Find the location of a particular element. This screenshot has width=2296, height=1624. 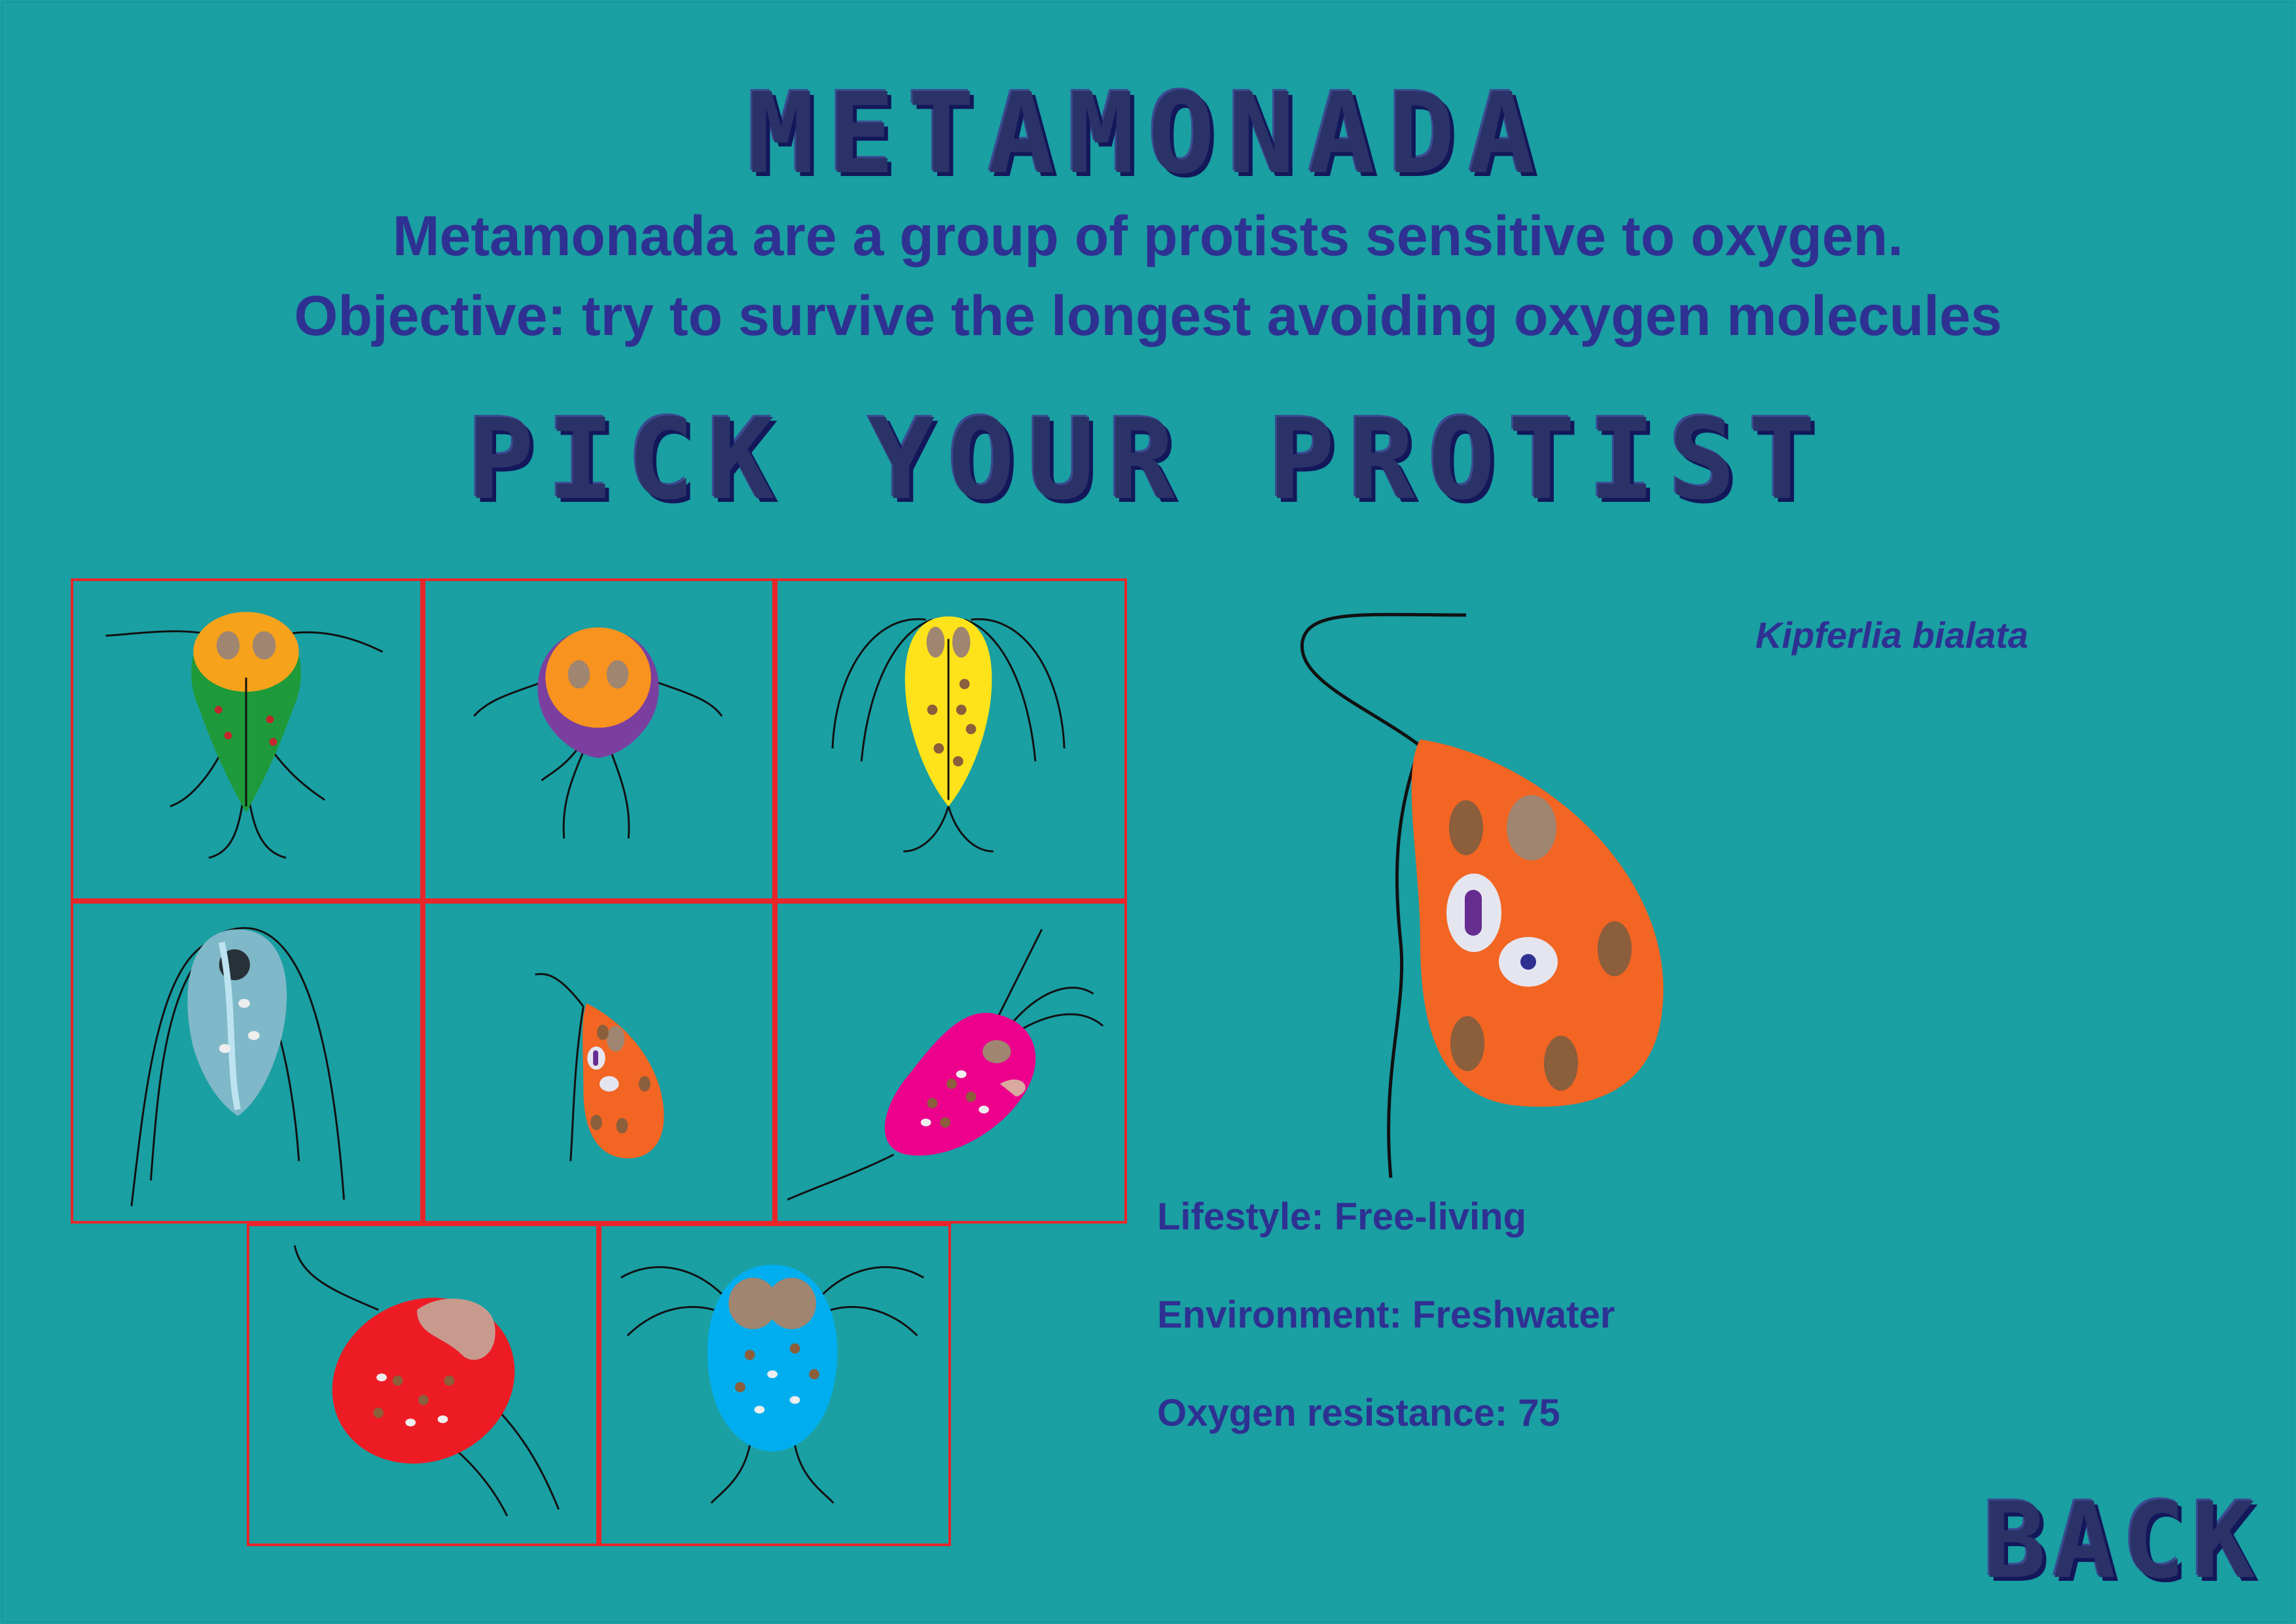

magenta-protist-icon is located at coordinates (945, 1064).